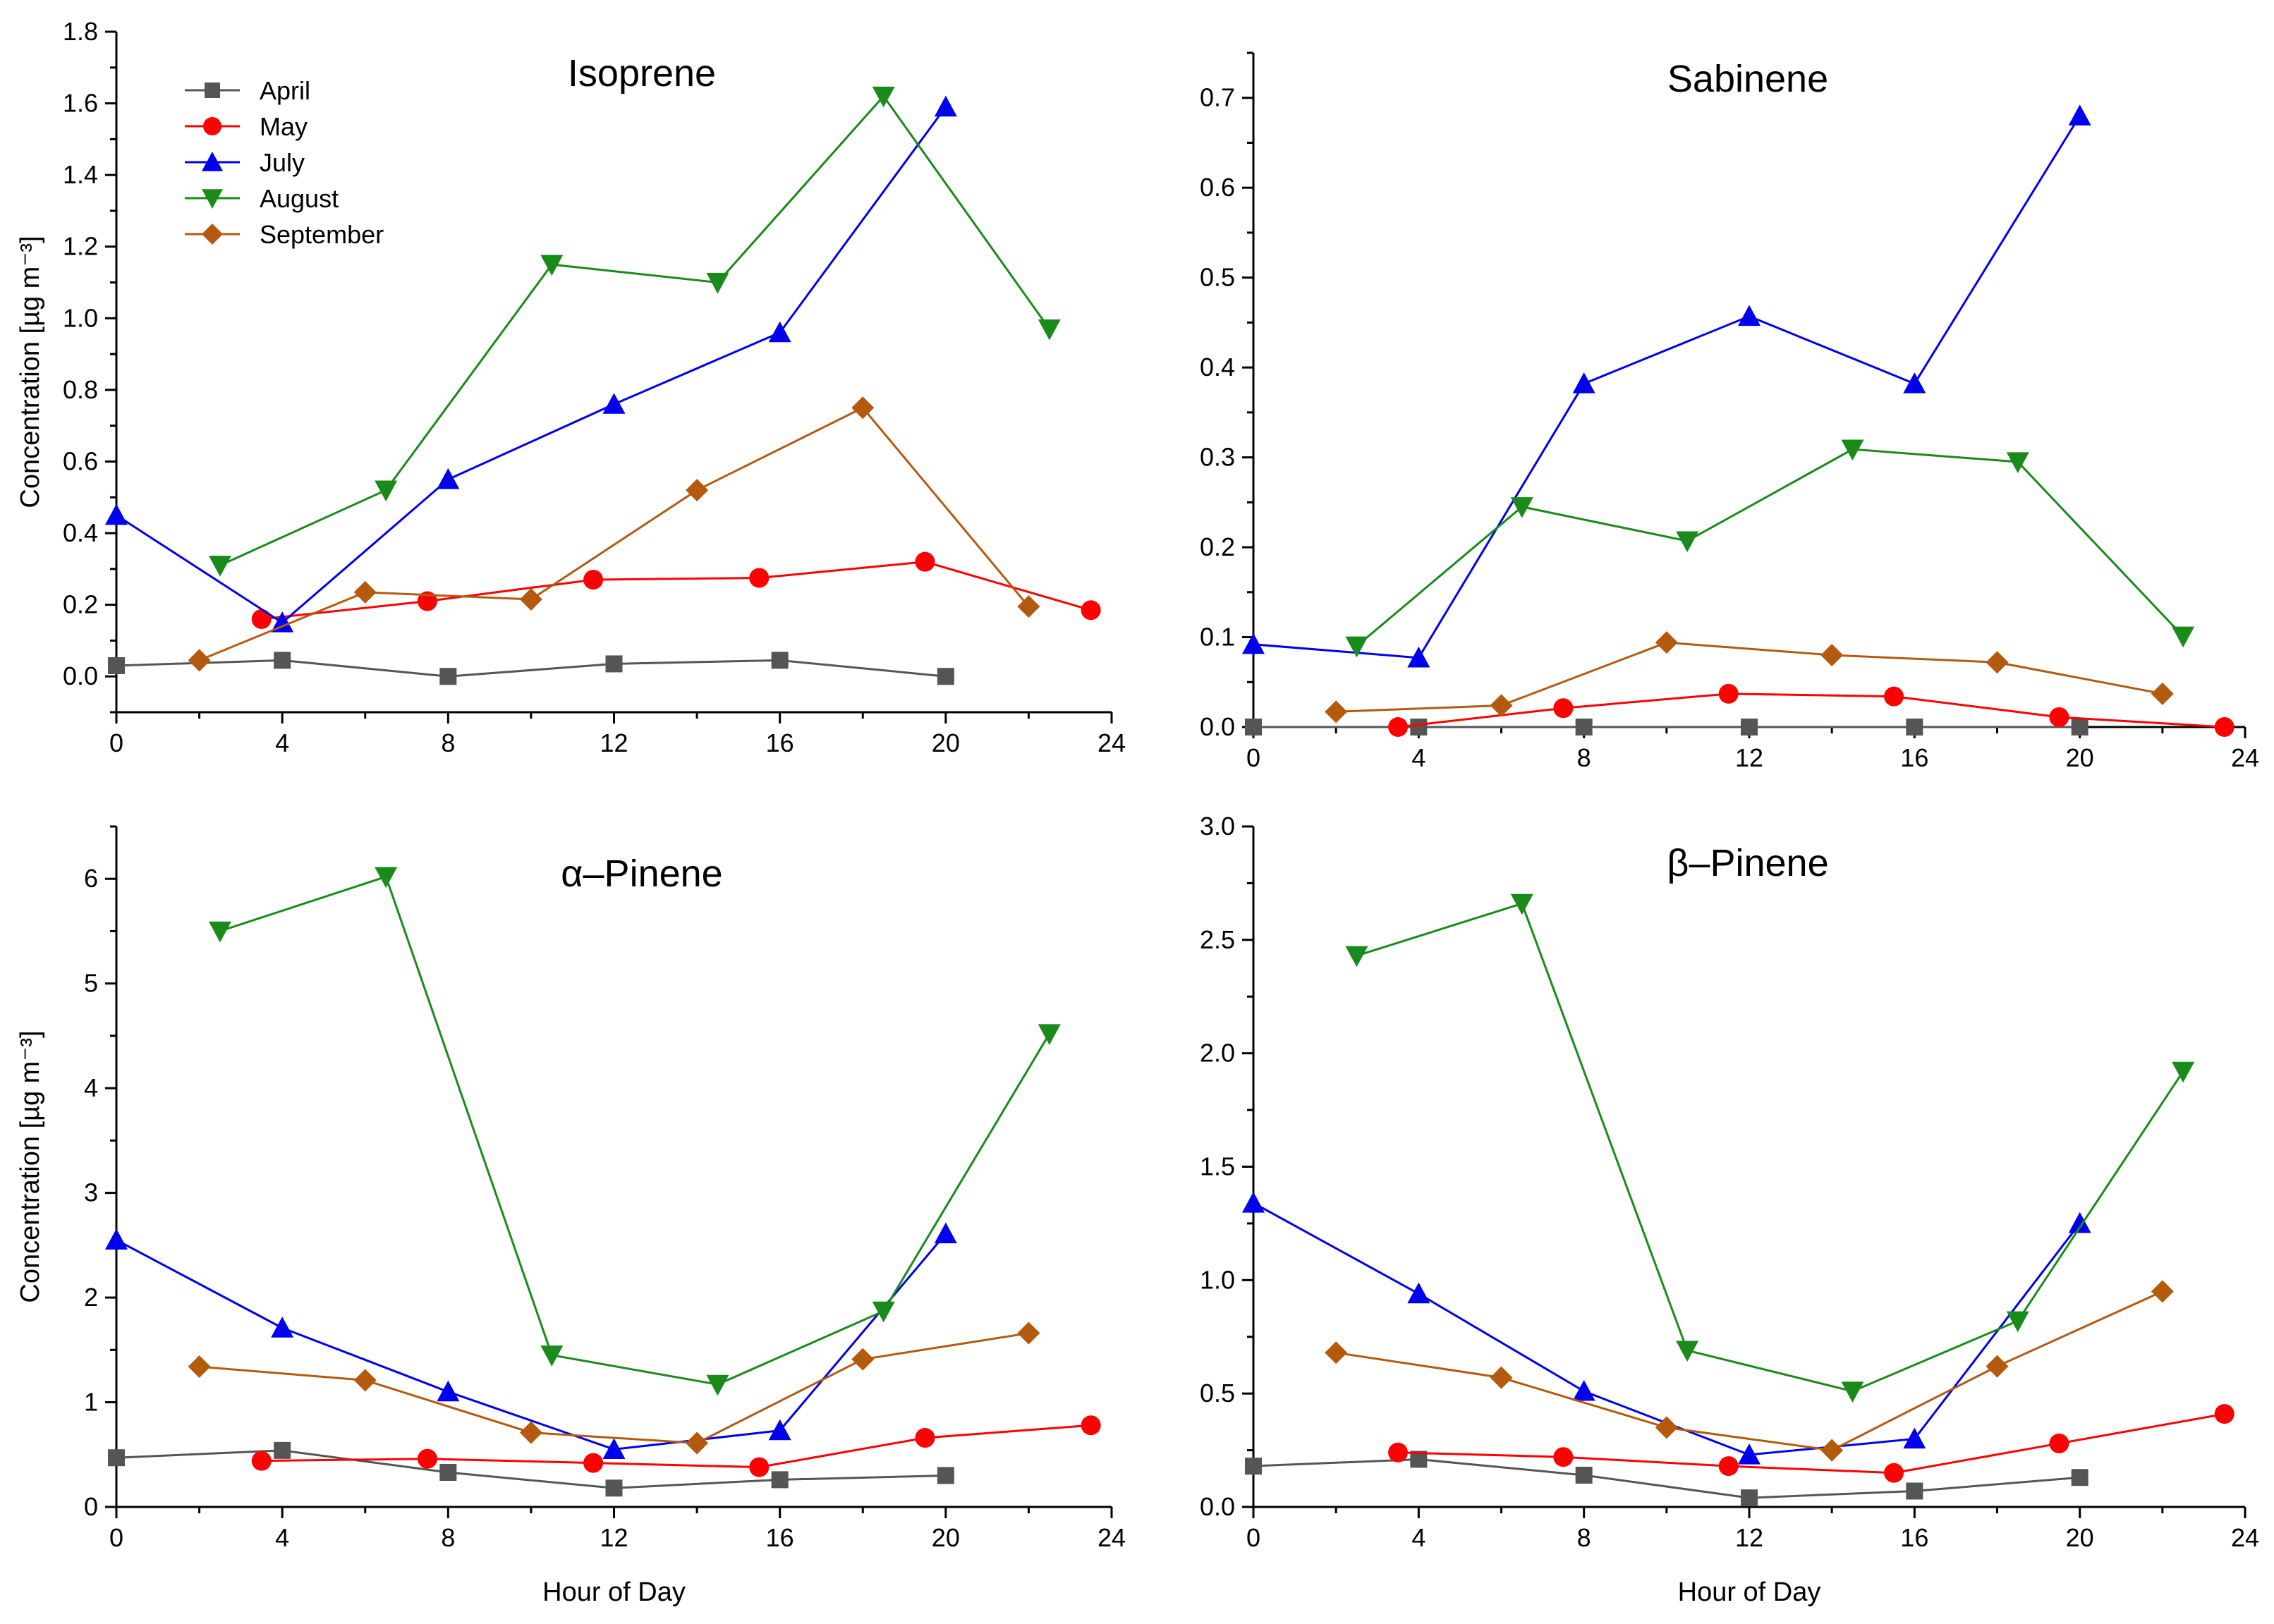 The height and width of the screenshot is (1624, 2274). What do you see at coordinates (1750, 1592) in the screenshot?
I see `x-axis-label: Hour of Day` at bounding box center [1750, 1592].